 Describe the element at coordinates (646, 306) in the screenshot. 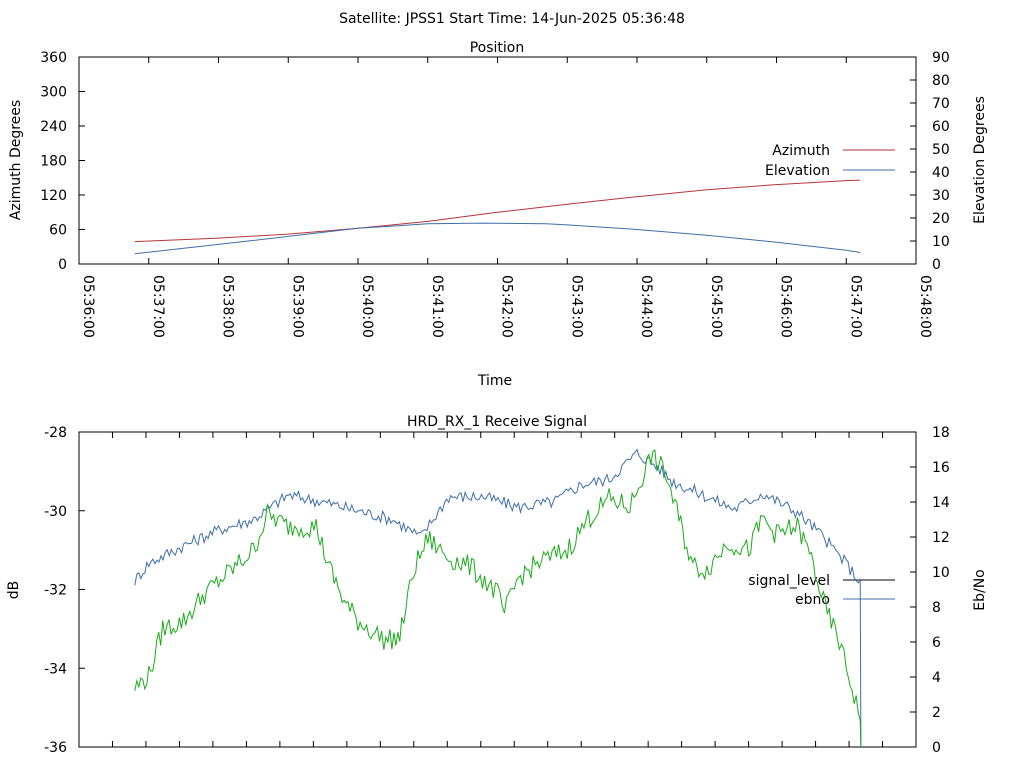

I see `position-x-tick-label: 05:44:00` at that location.